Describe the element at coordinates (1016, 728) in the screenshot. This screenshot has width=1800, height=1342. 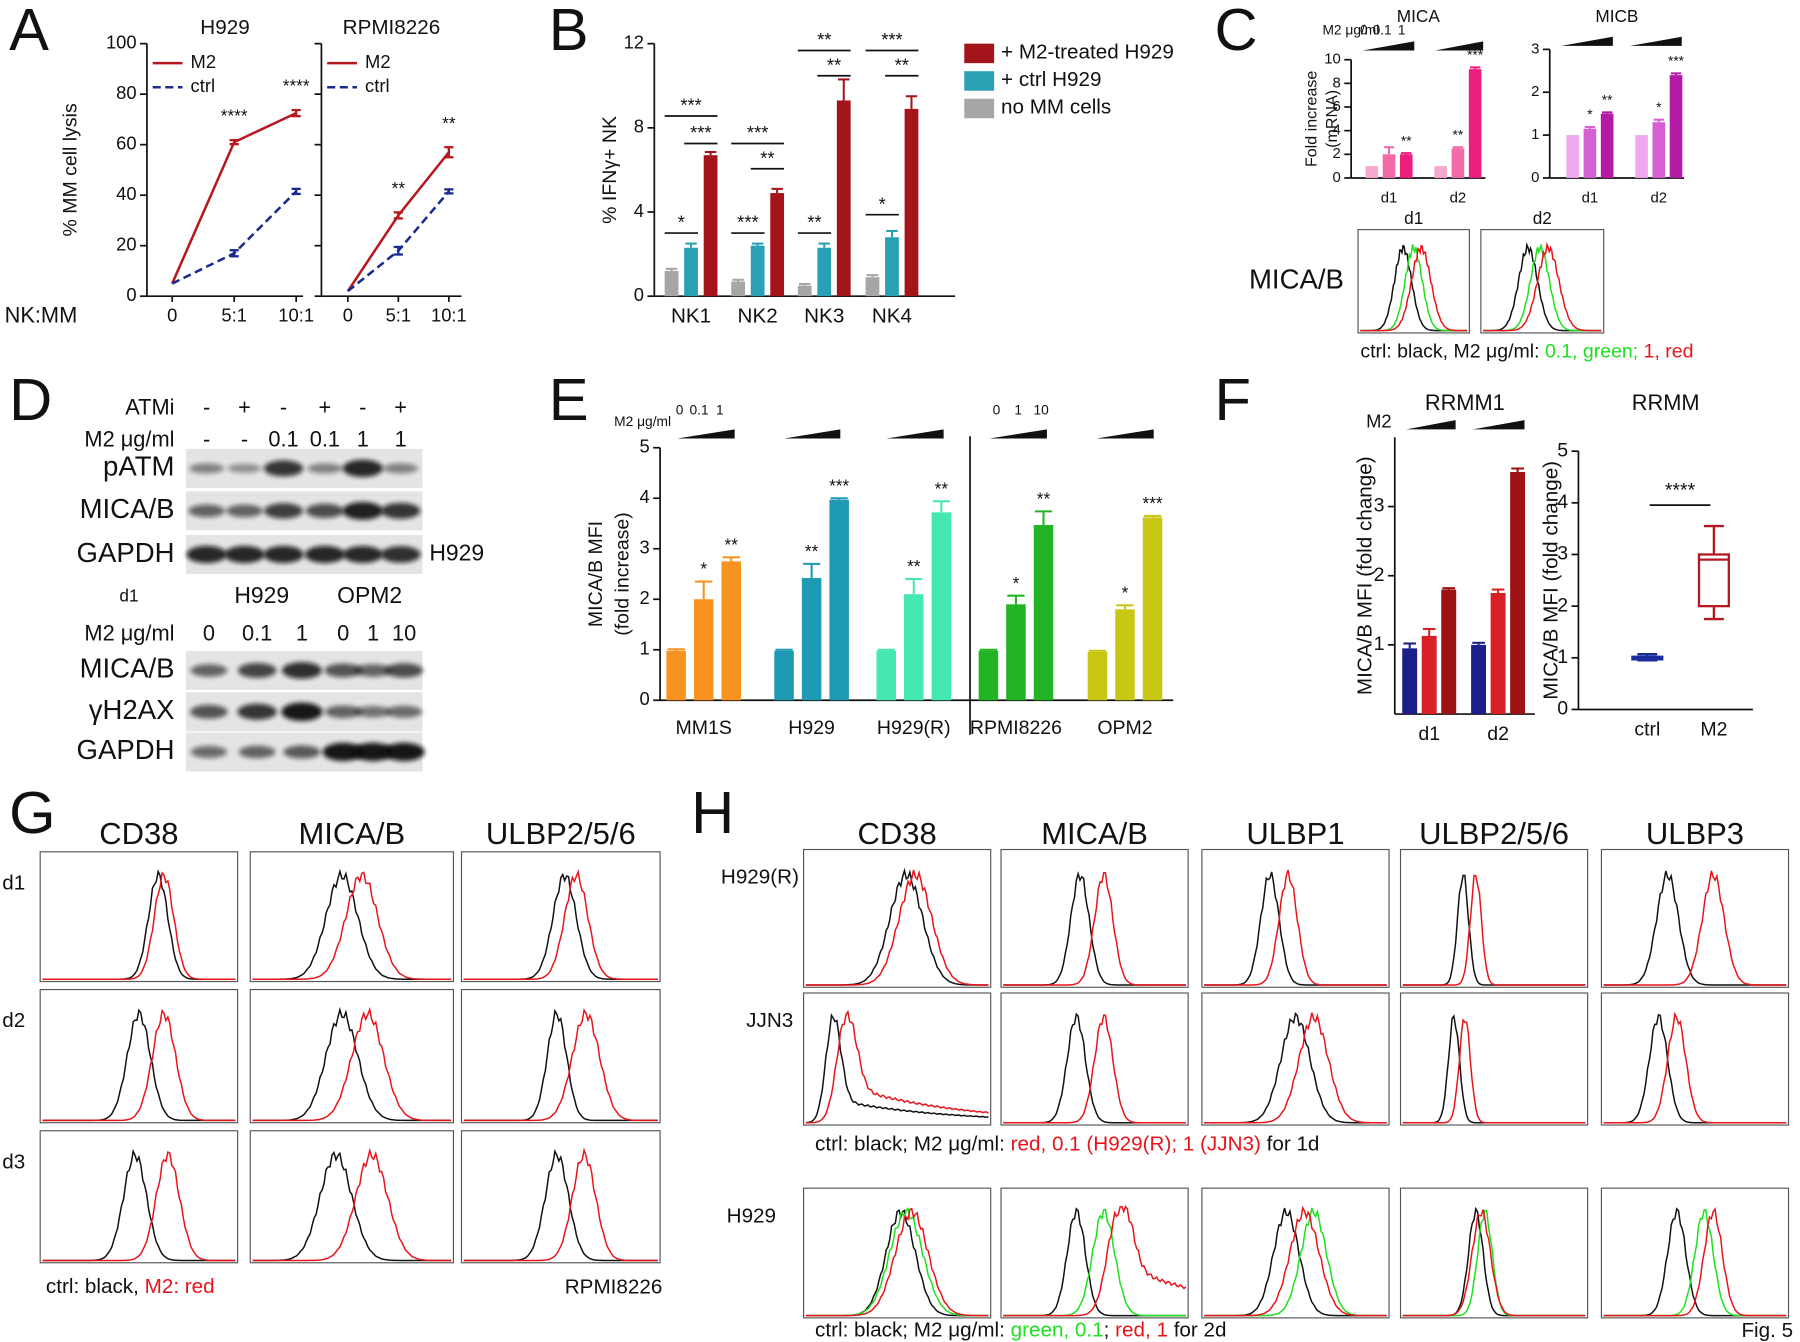
I see `x-tick-label: RPMI8226` at that location.